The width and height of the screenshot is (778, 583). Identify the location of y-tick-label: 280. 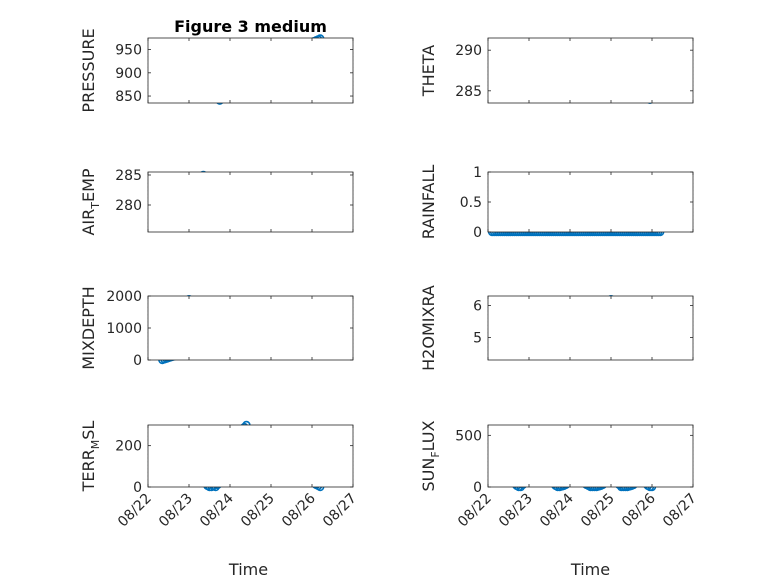
(128, 206).